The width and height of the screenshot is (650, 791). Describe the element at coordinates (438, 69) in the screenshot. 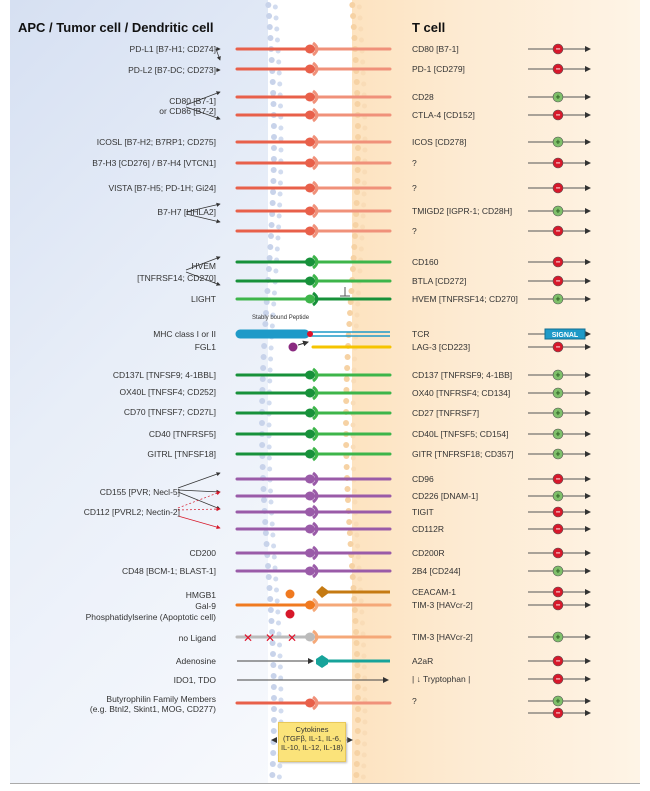

I see `receptor-label: PD-1 [CD279]` at that location.